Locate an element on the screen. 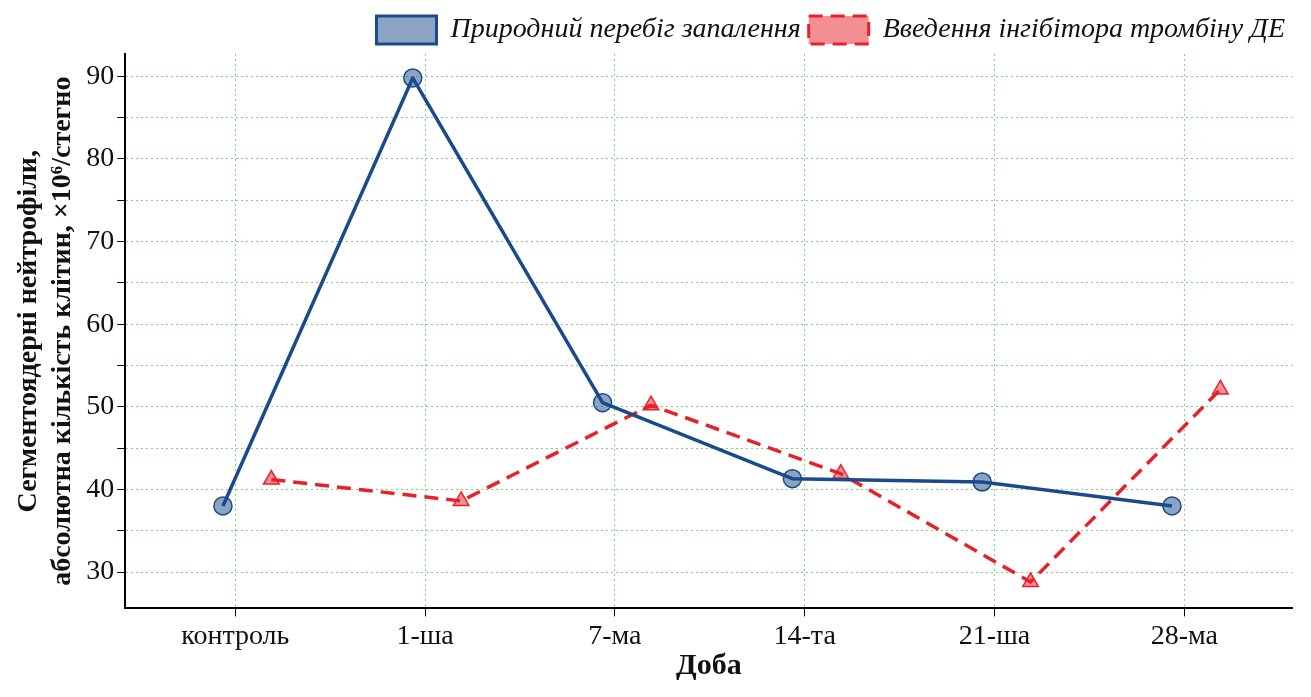  x-tick-label: 7-ма is located at coordinates (615, 634).